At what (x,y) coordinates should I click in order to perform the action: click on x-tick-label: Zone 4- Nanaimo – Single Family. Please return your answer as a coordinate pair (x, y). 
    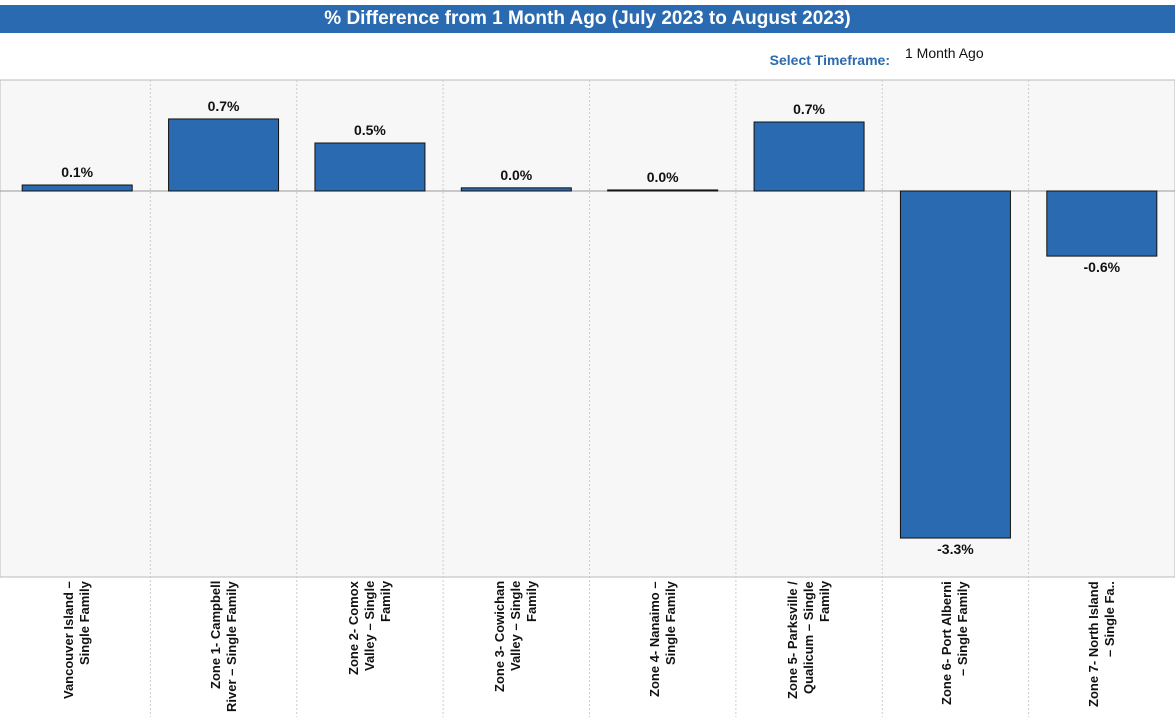
    Looking at the image, I should click on (662, 639).